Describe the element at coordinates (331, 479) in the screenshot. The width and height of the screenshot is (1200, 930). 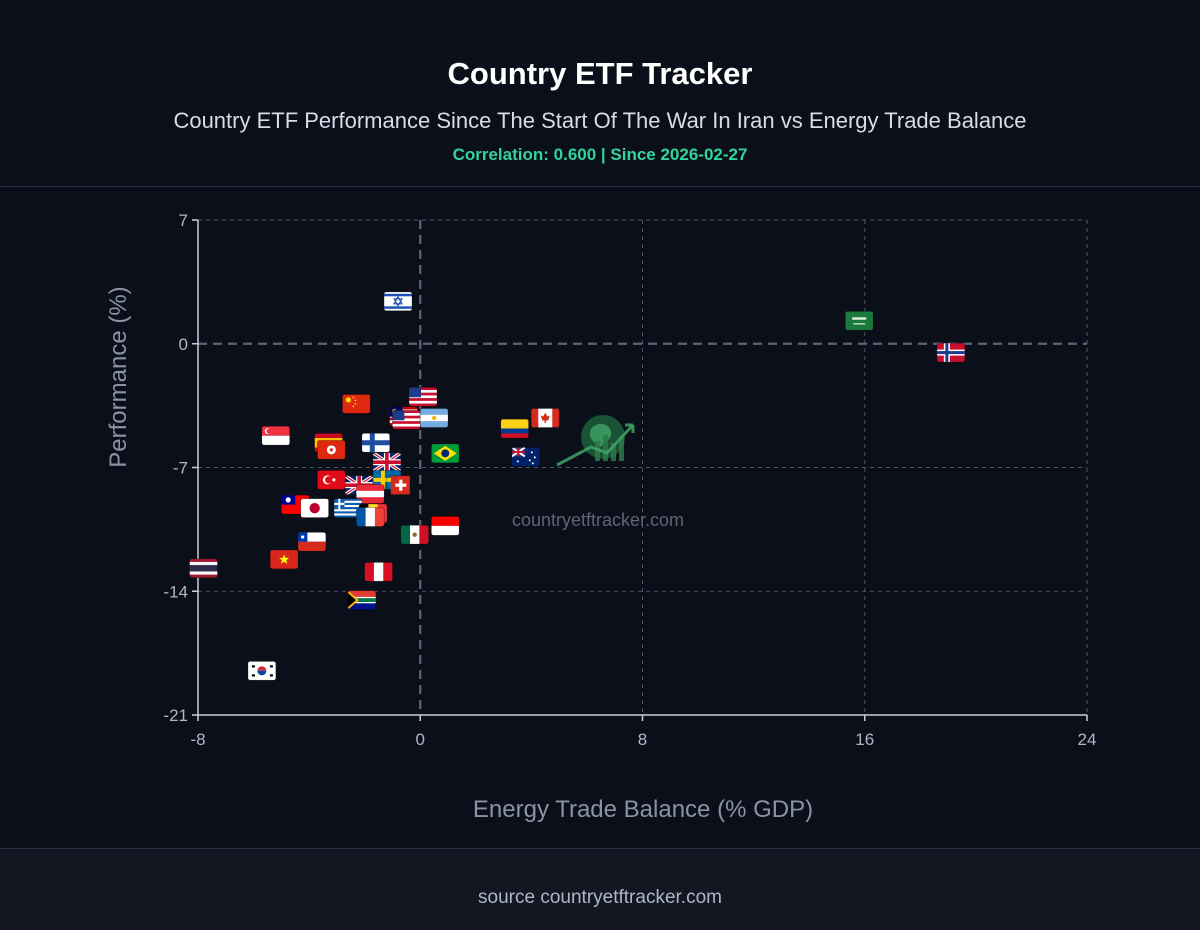
I see `data-point-tr` at that location.